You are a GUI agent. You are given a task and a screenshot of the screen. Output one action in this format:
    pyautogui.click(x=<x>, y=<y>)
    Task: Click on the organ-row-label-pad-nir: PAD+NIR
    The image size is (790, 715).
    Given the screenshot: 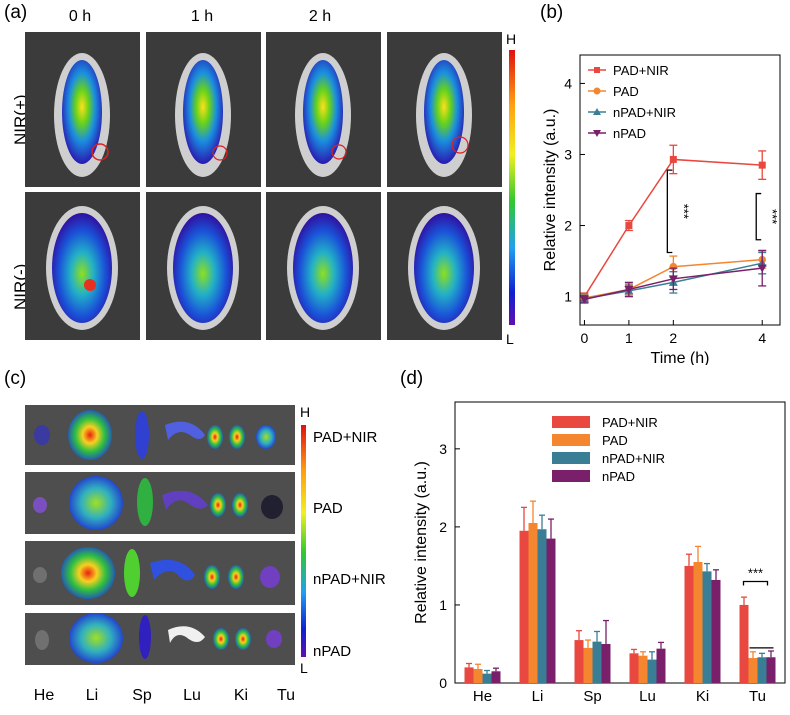 What is the action you would take?
    pyautogui.click(x=345, y=437)
    